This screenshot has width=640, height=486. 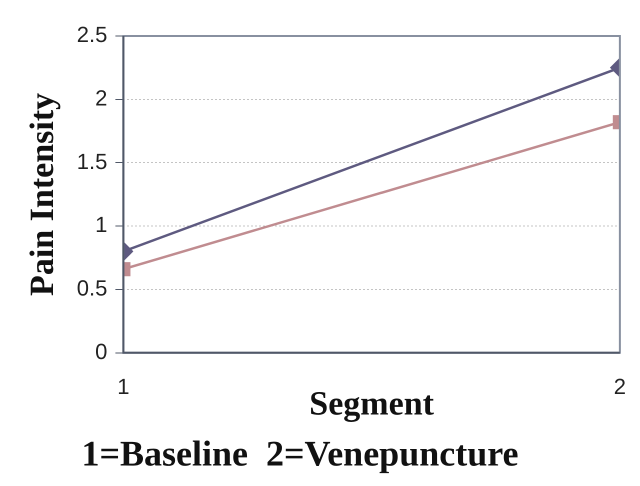 I want to click on y-tick-label: 2.5, so click(x=92, y=35).